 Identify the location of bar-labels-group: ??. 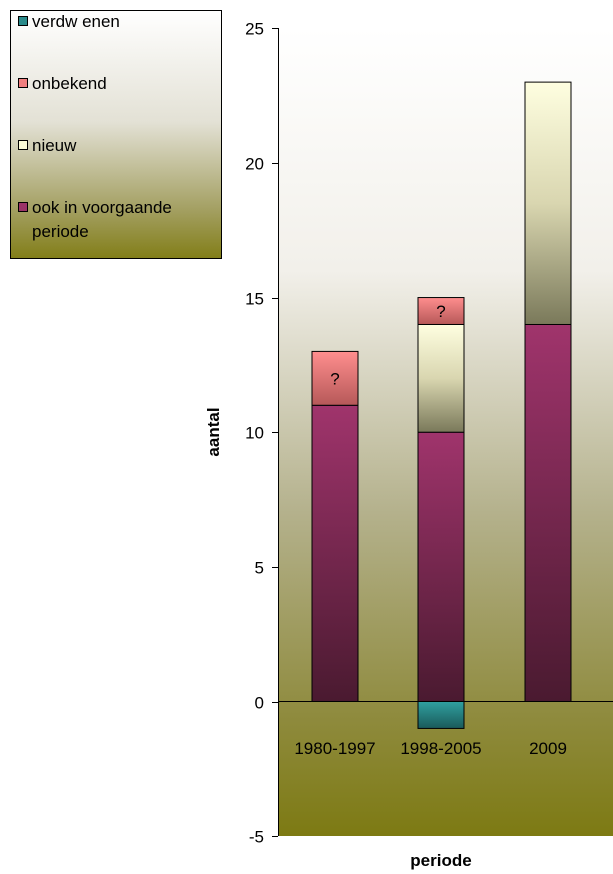
(387, 345).